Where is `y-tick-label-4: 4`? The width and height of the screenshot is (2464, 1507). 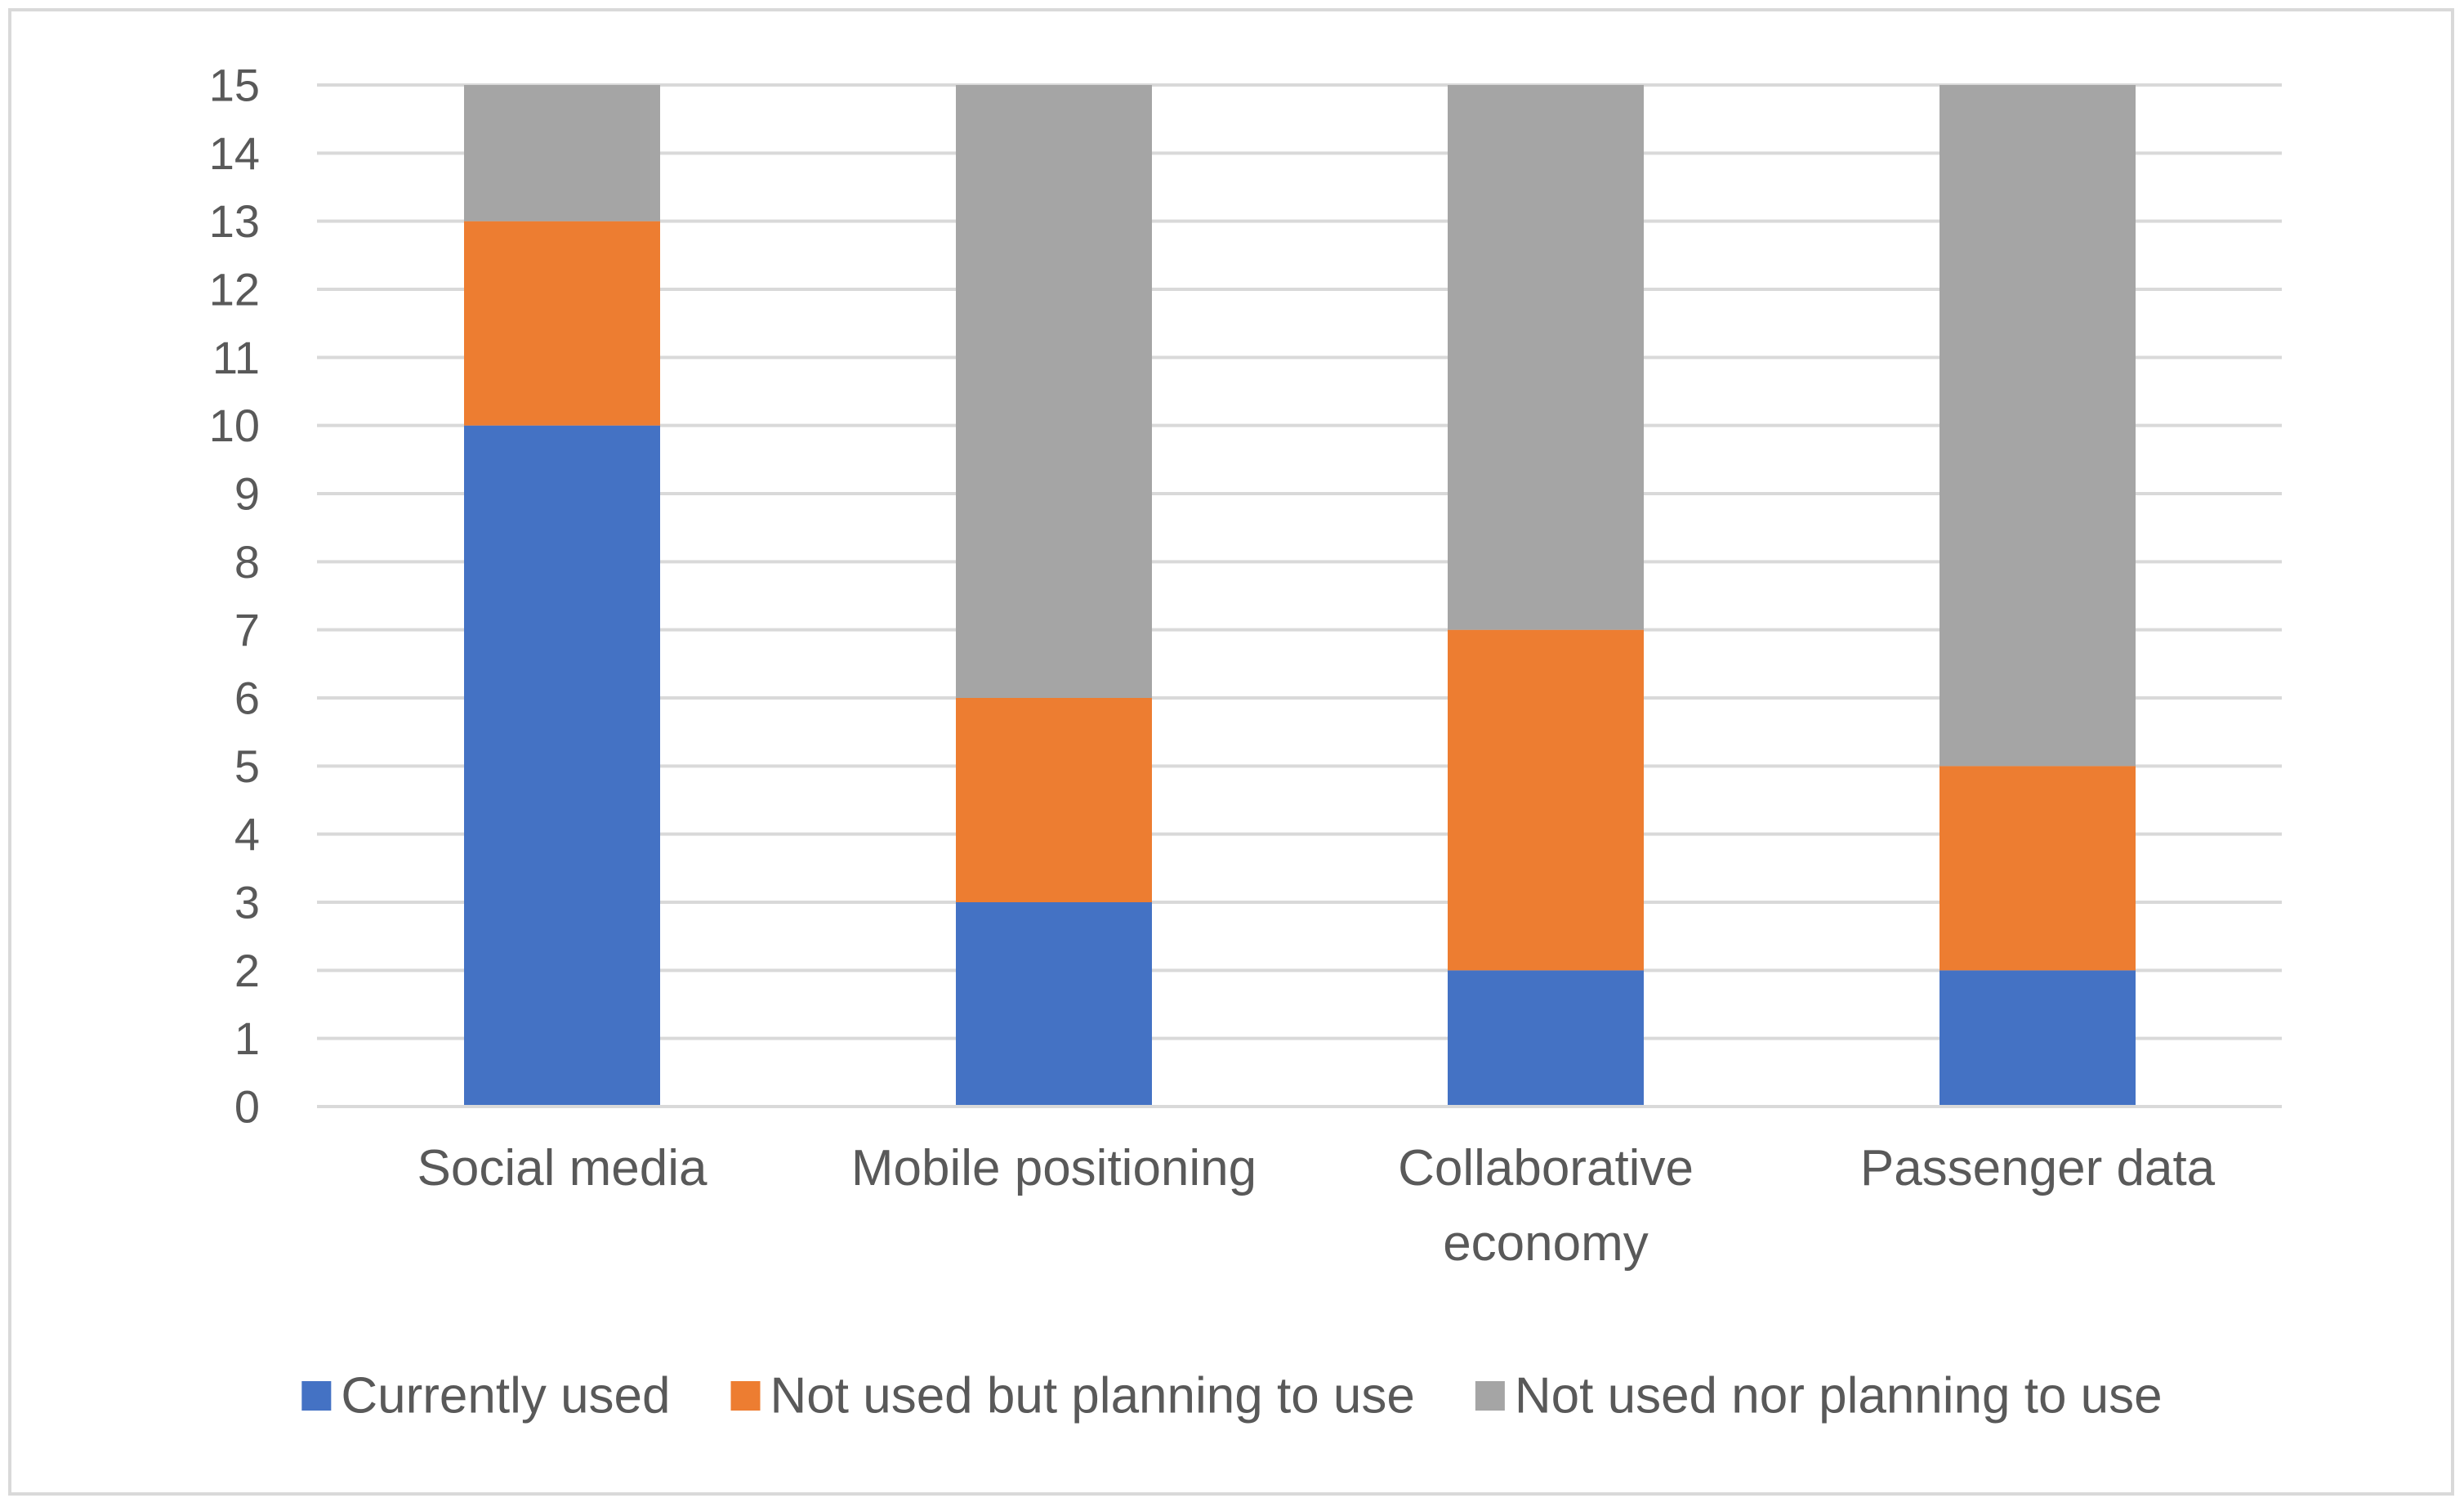
y-tick-label-4: 4 is located at coordinates (247, 834).